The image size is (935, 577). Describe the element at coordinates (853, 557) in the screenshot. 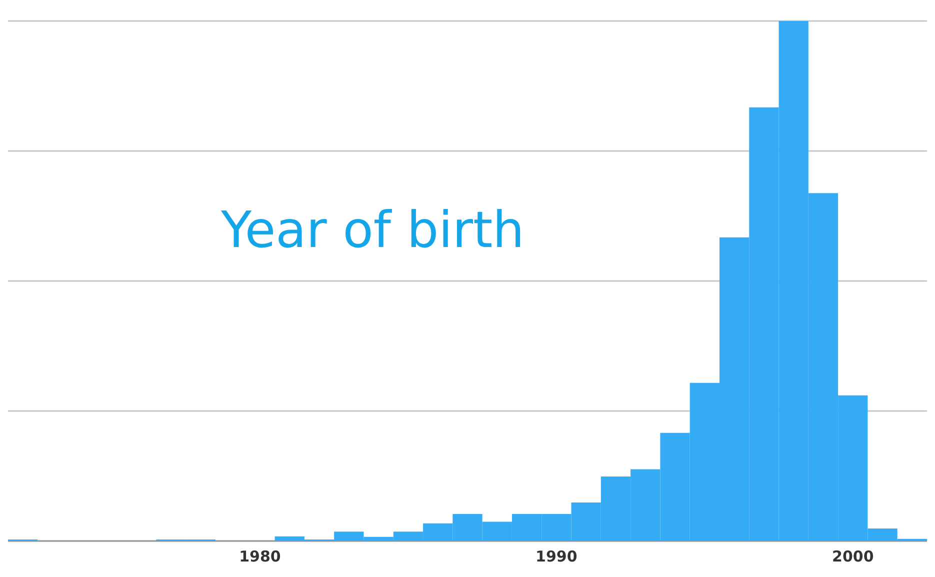

I see `x-tick-label: 2000` at that location.